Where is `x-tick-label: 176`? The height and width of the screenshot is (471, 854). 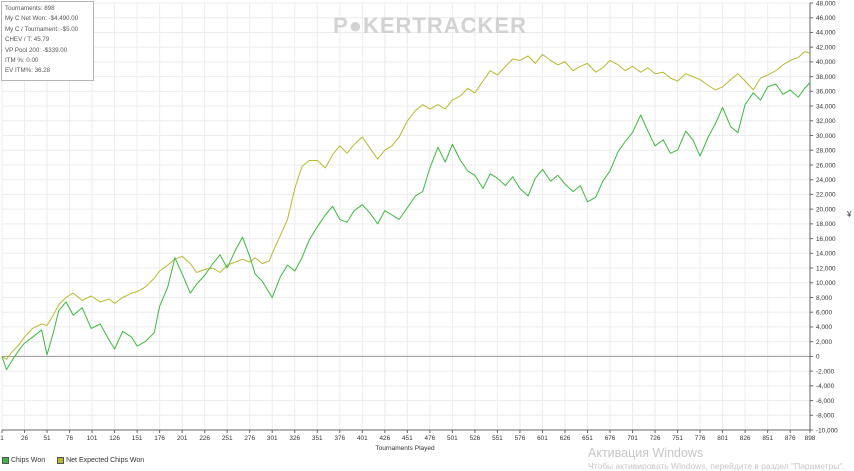
x-tick-label: 176 is located at coordinates (159, 438).